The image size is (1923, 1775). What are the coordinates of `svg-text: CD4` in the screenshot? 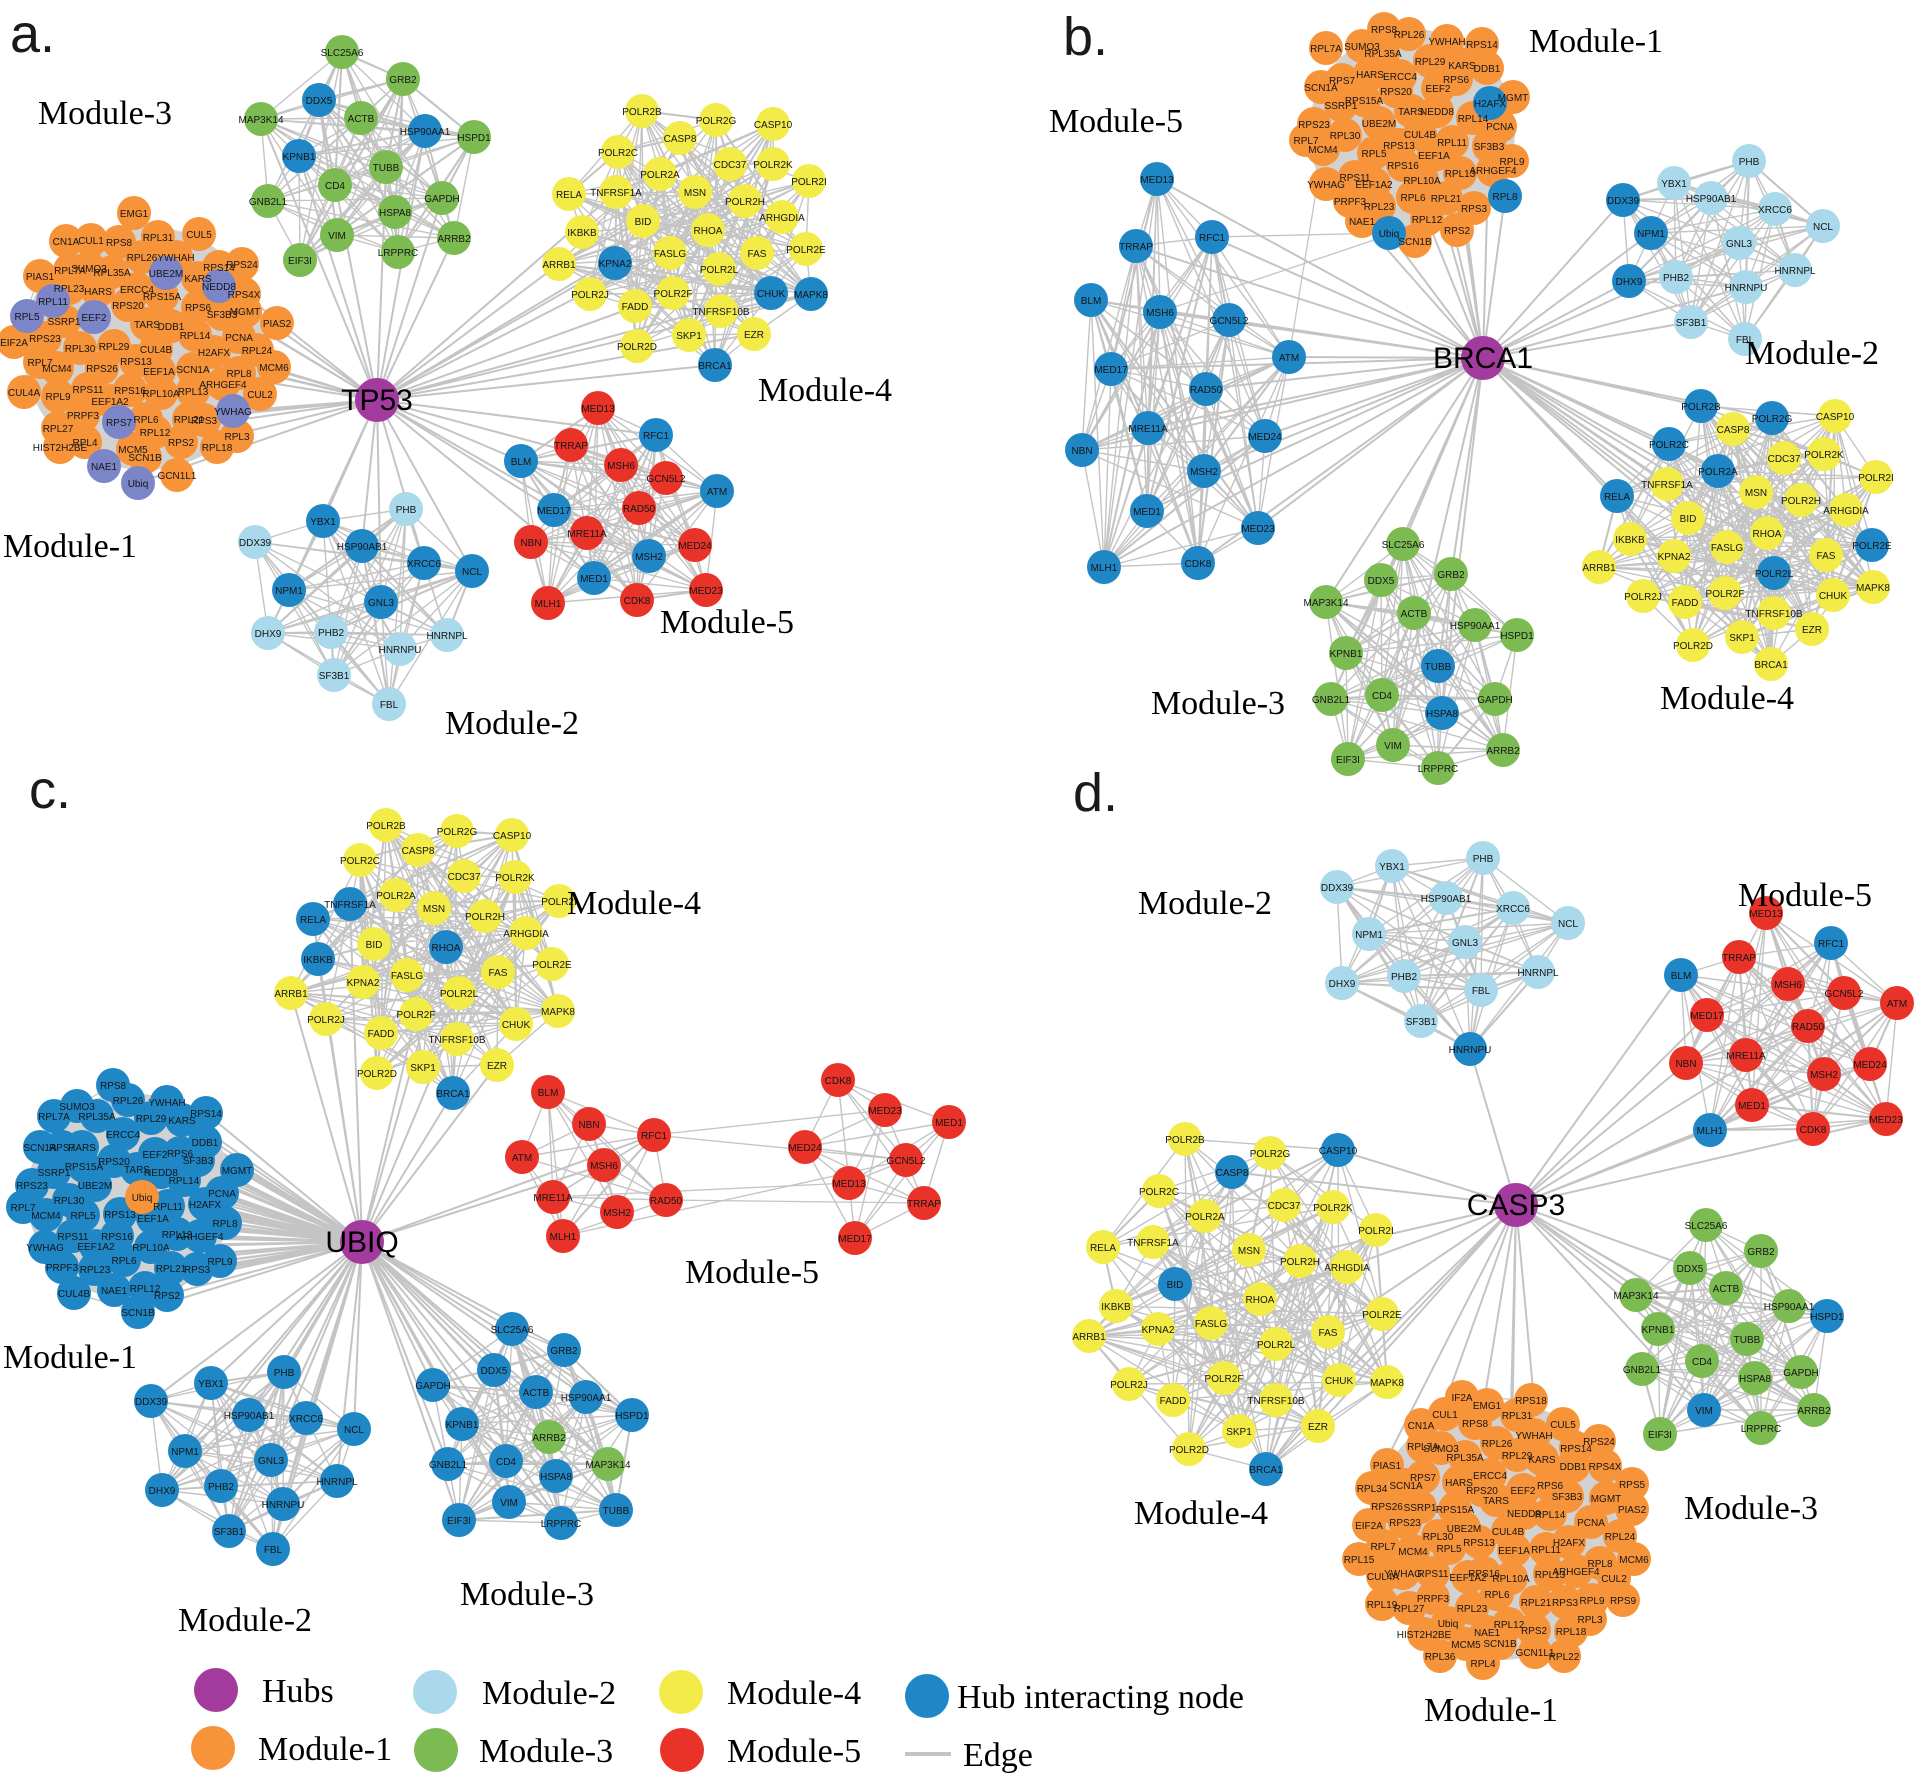 It's located at (1382, 696).